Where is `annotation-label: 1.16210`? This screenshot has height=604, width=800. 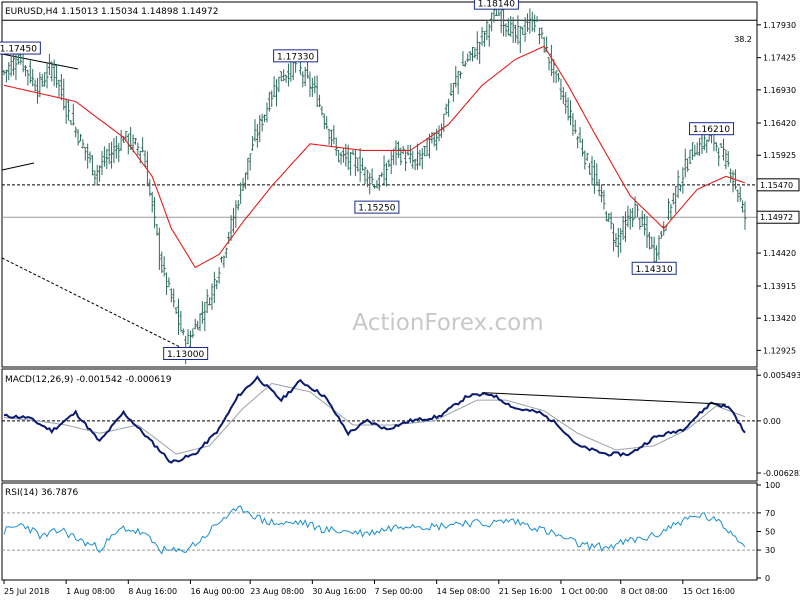
annotation-label: 1.16210 is located at coordinates (711, 130).